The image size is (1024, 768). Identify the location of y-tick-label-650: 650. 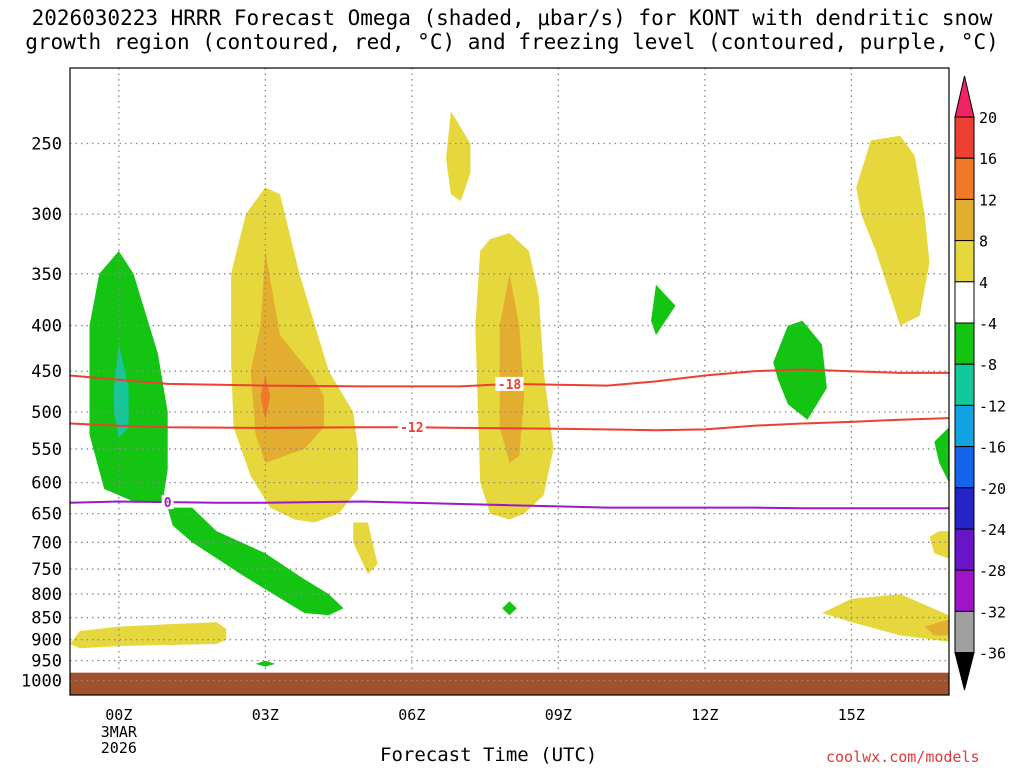
(46, 515).